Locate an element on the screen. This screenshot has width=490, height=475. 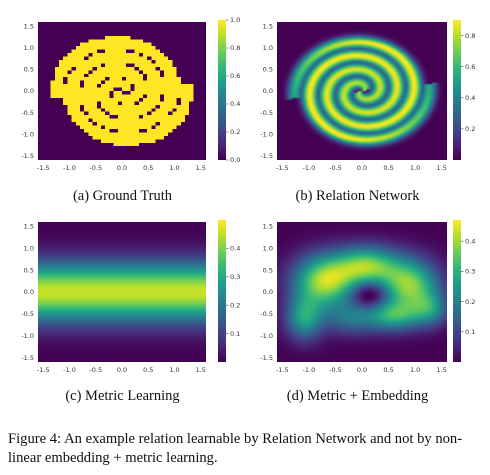
panel-c-ytick: 0.0 is located at coordinates (29, 292).